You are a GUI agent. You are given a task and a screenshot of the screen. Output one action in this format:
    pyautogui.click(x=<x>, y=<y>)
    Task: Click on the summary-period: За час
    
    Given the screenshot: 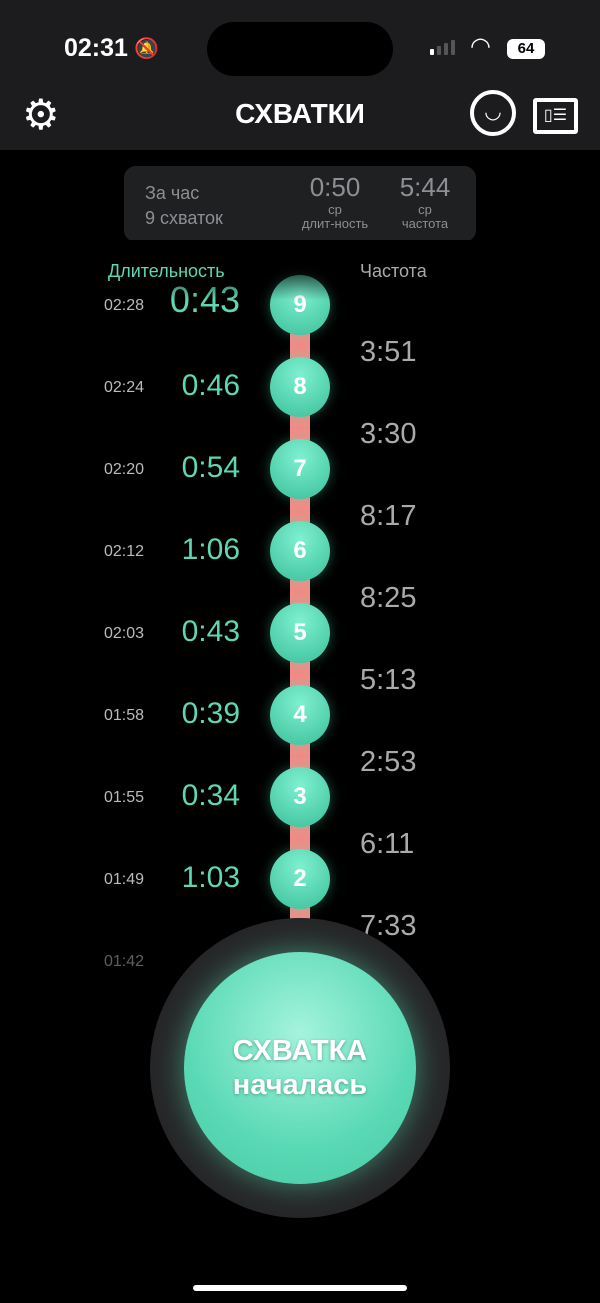 What is the action you would take?
    pyautogui.click(x=172, y=193)
    